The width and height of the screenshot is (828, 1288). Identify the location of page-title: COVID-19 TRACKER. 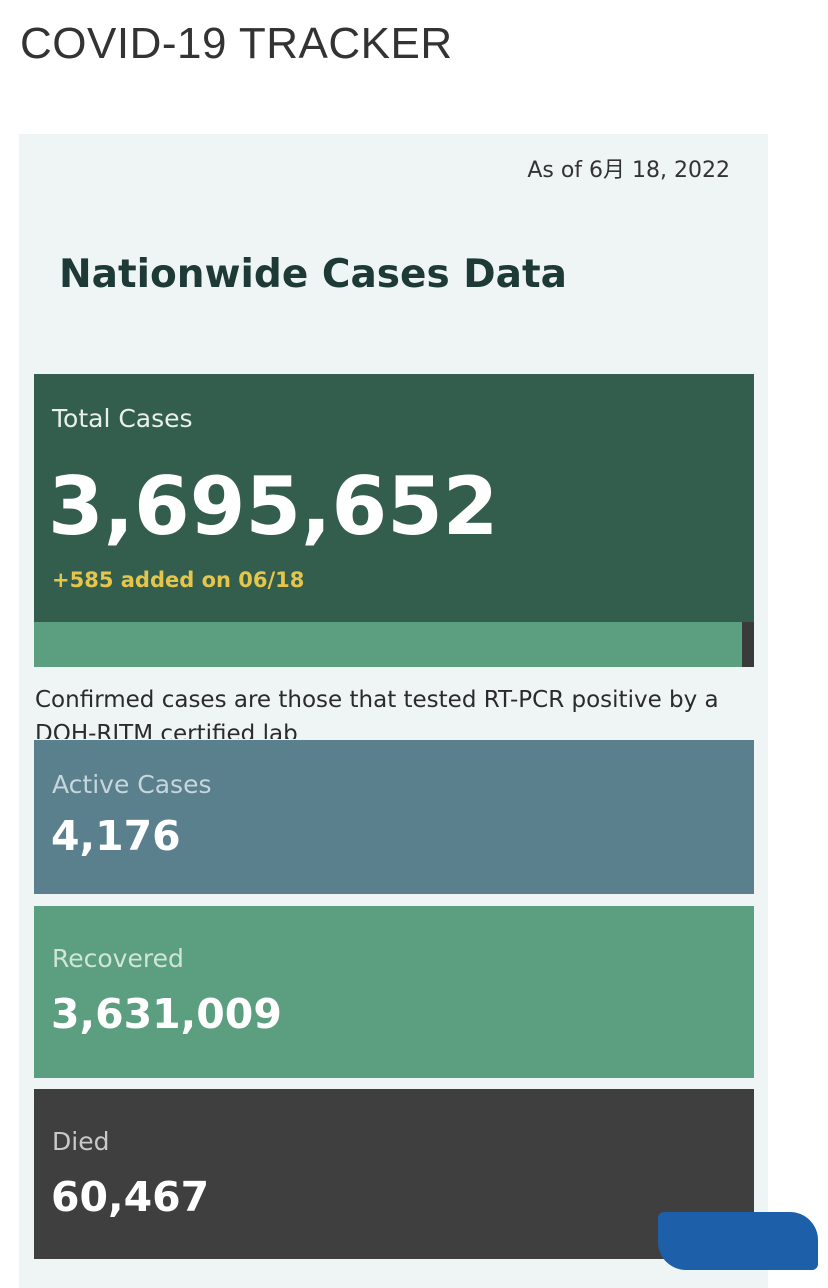
(236, 43).